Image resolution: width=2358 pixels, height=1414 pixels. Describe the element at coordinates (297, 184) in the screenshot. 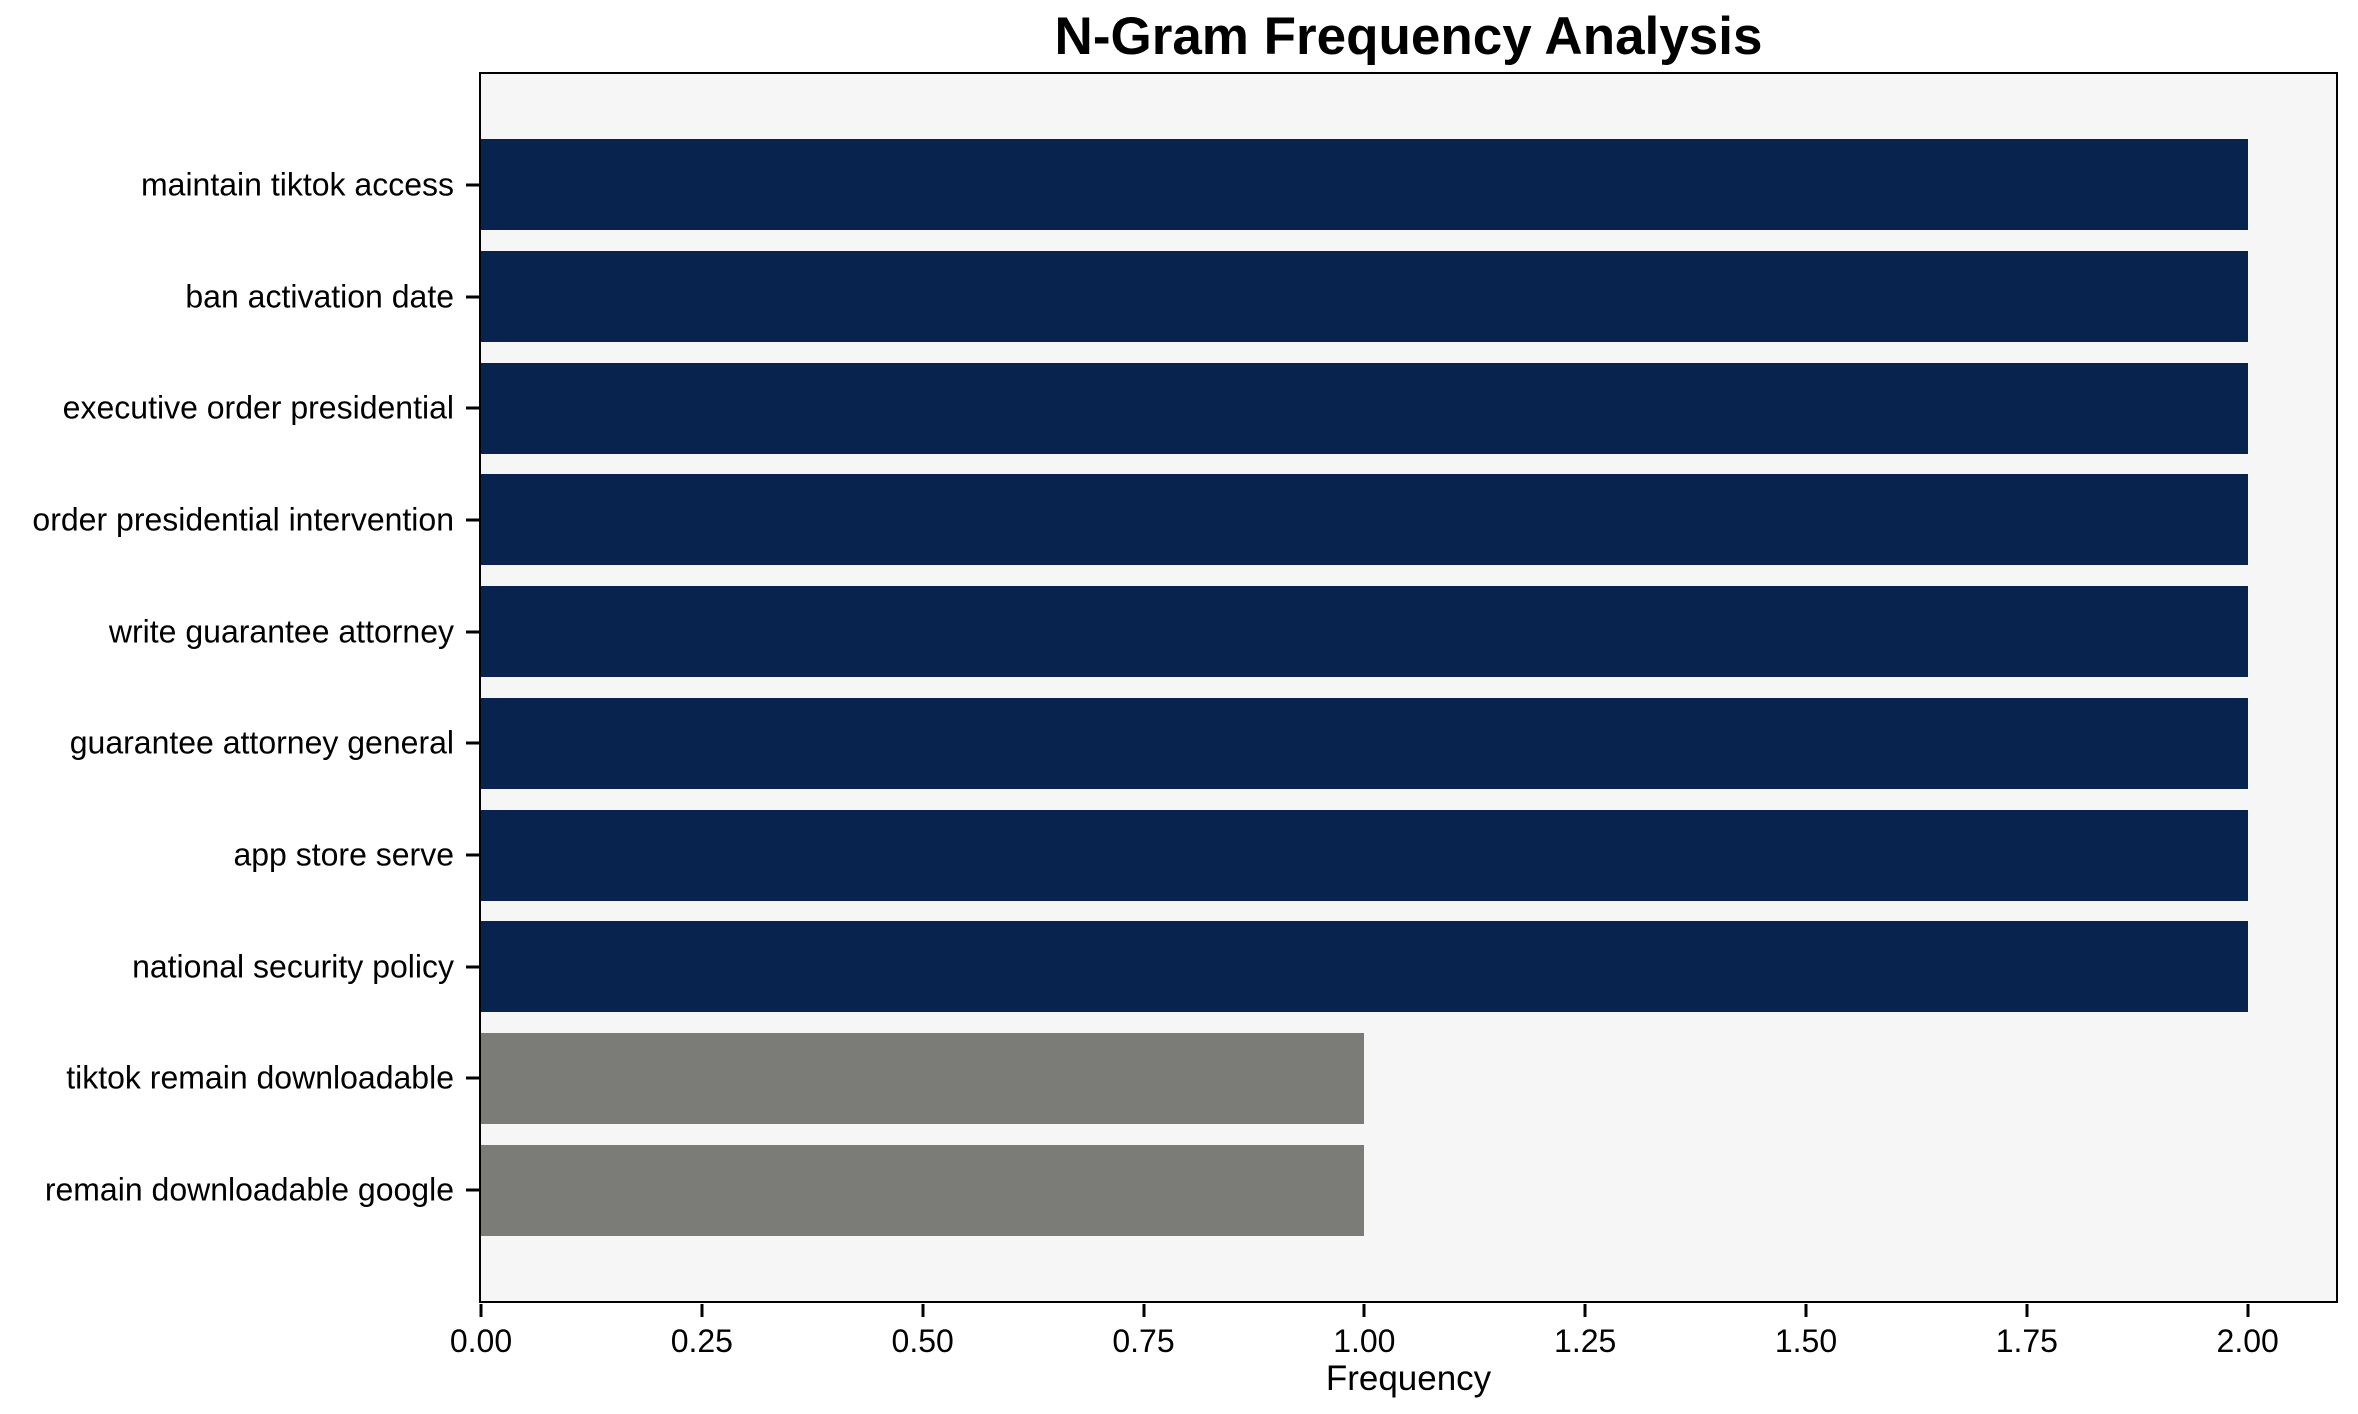

I see `y-tick-label: maintain tiktok access` at that location.